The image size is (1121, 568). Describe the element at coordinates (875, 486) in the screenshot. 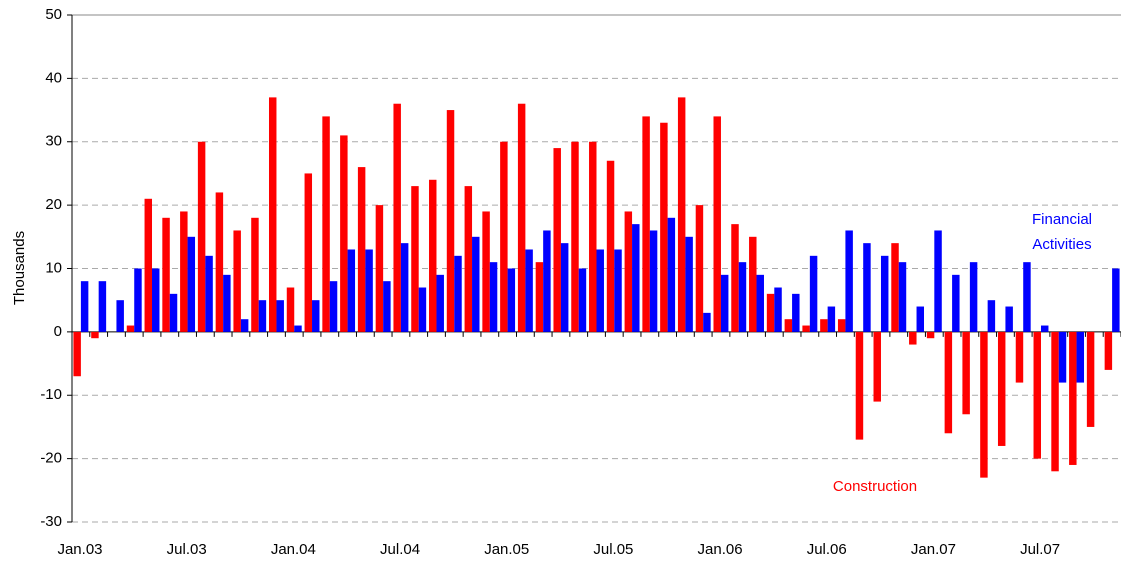

I see `series-label: Construction` at that location.